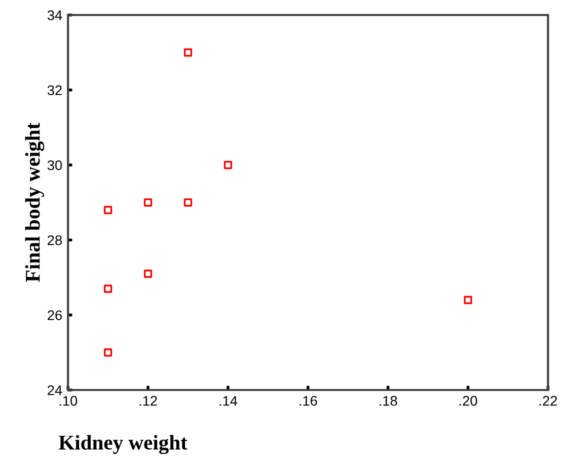 The width and height of the screenshot is (561, 458). Describe the element at coordinates (55, 165) in the screenshot. I see `y-tick-label: 30` at that location.